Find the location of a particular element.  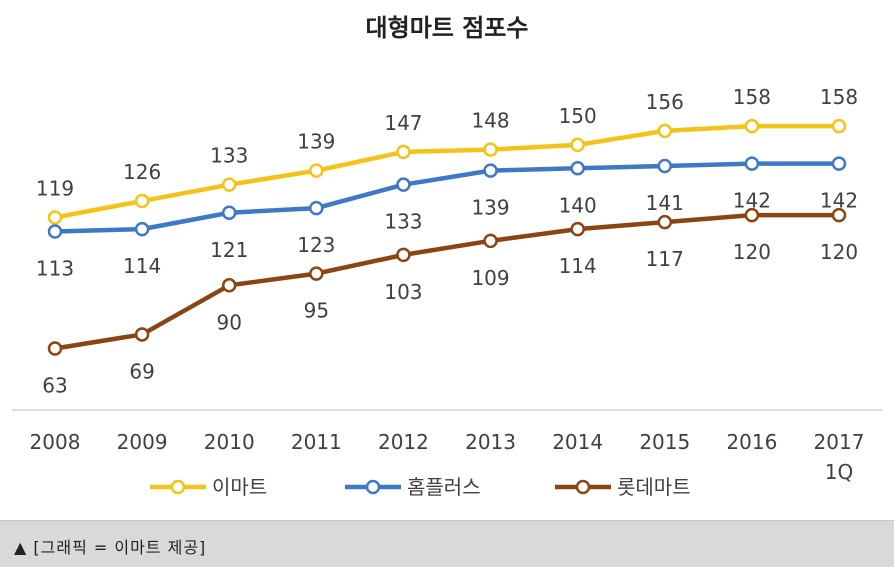

caption-text: ▲ [그래픽 = 이마트 제공] is located at coordinates (110, 547).